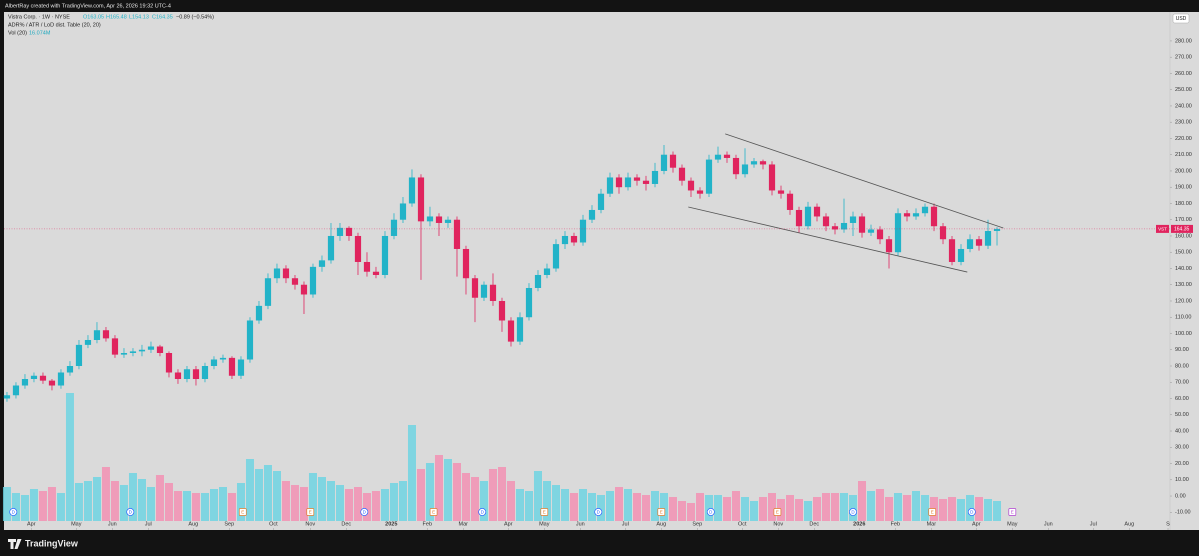  Describe the element at coordinates (116, 17) in the screenshot. I see `legend-high: H165.48` at that location.